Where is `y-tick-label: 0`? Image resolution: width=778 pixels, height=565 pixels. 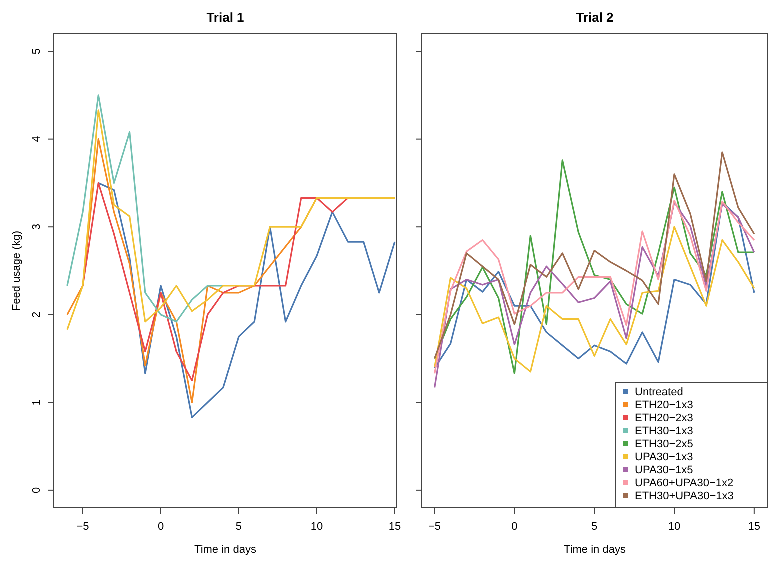 y-tick-label: 0 is located at coordinates (37, 490).